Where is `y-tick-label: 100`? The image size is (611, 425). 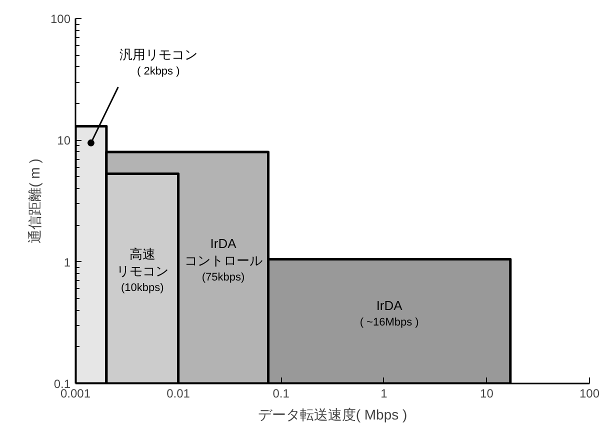 y-tick-label: 100 is located at coordinates (60, 19).